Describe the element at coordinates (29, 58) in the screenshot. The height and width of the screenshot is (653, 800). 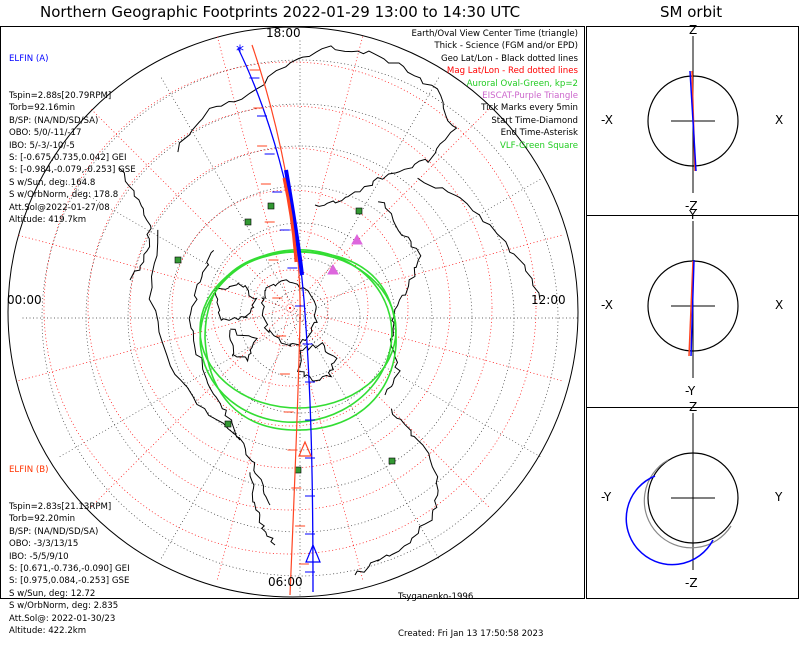
I see `elfin-a-name: ELFIN (A)` at that location.